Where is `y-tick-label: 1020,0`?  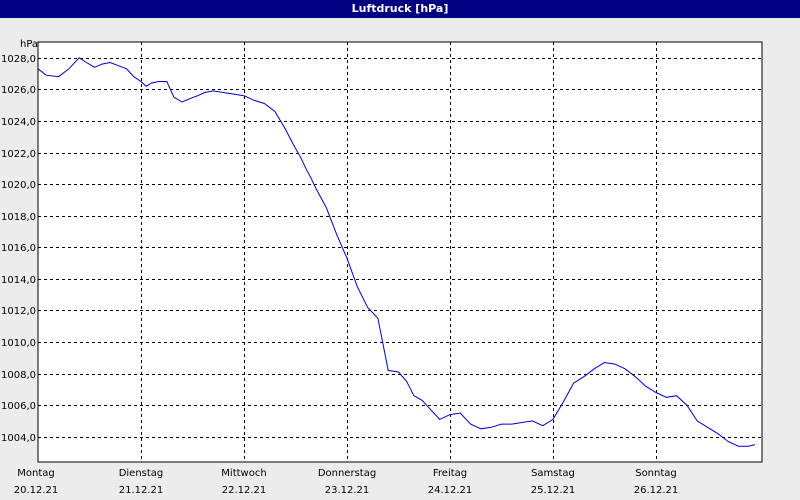 y-tick-label: 1020,0 is located at coordinates (18, 185).